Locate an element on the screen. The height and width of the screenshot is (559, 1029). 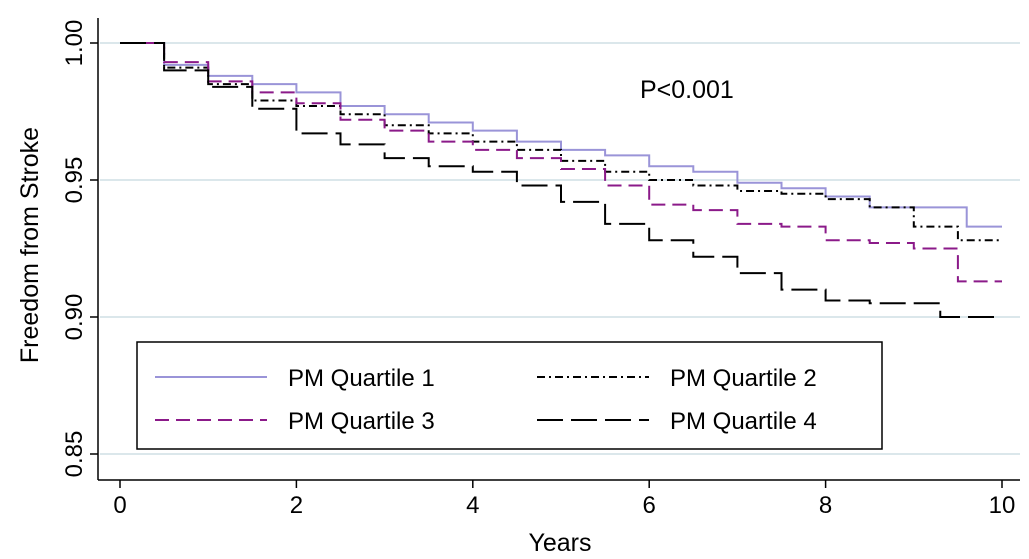
y-tick-label: 0.85 is located at coordinates (74, 454).